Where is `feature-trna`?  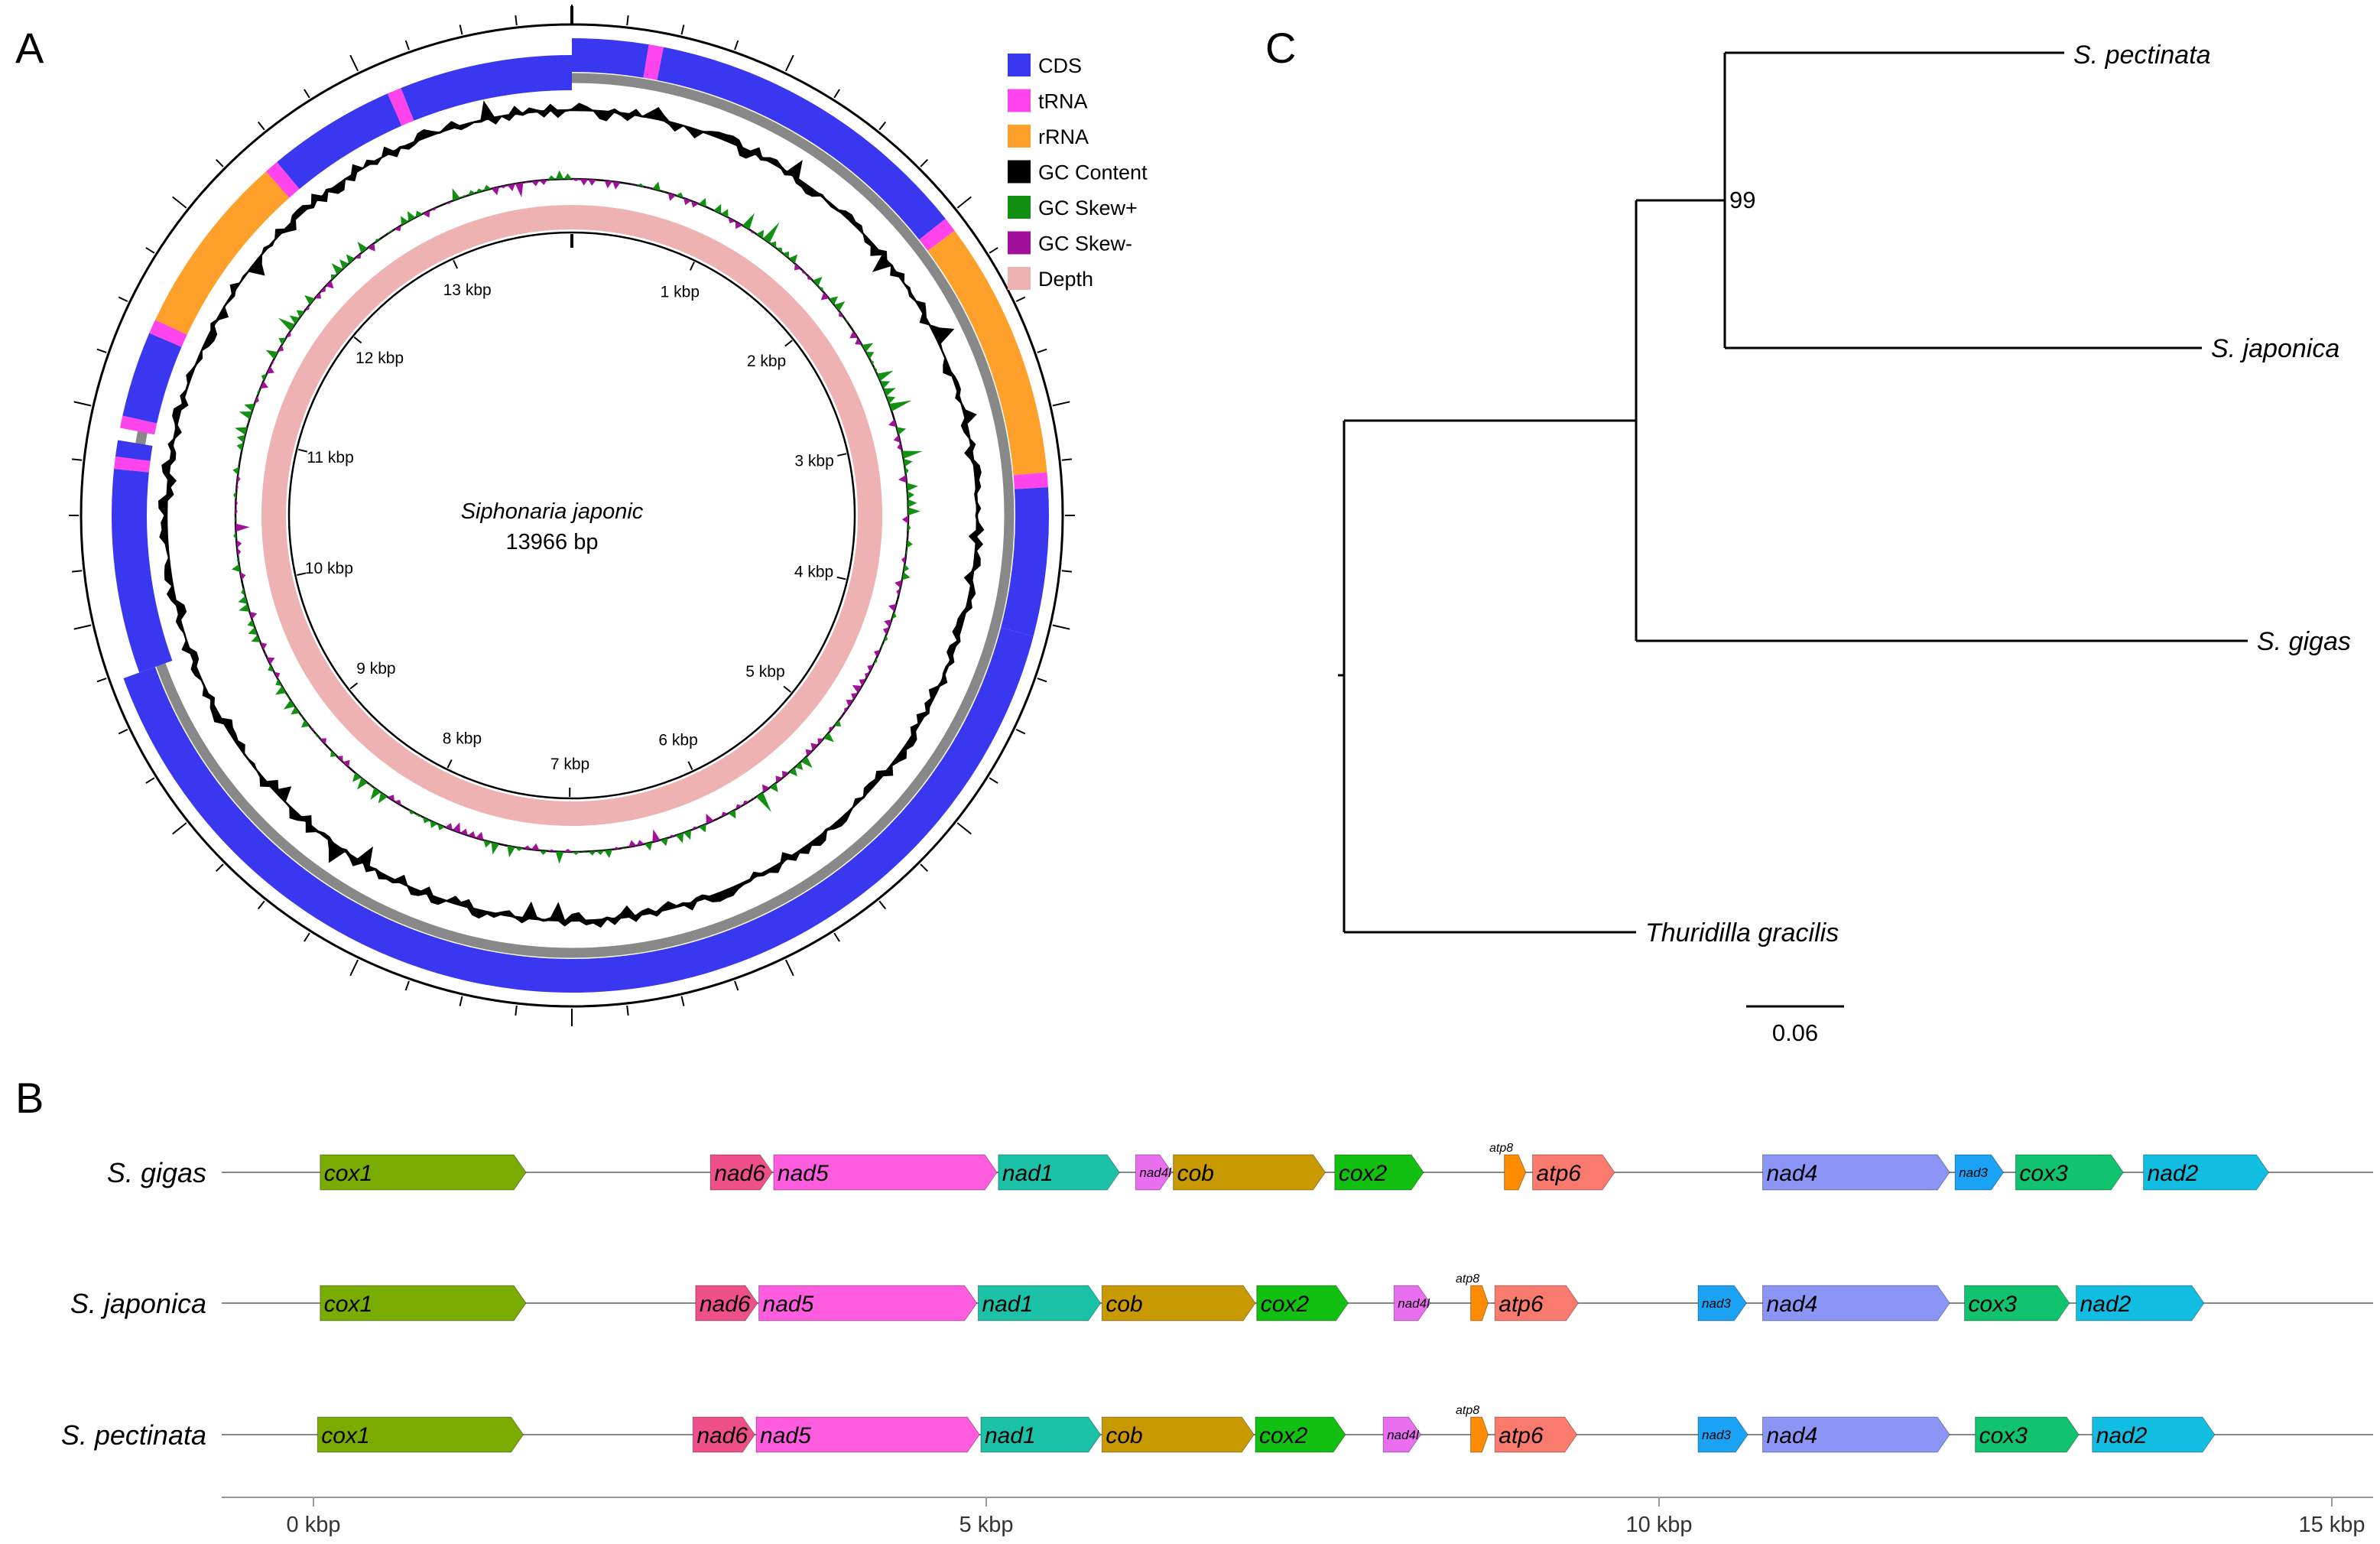
feature-trna is located at coordinates (1030, 480).